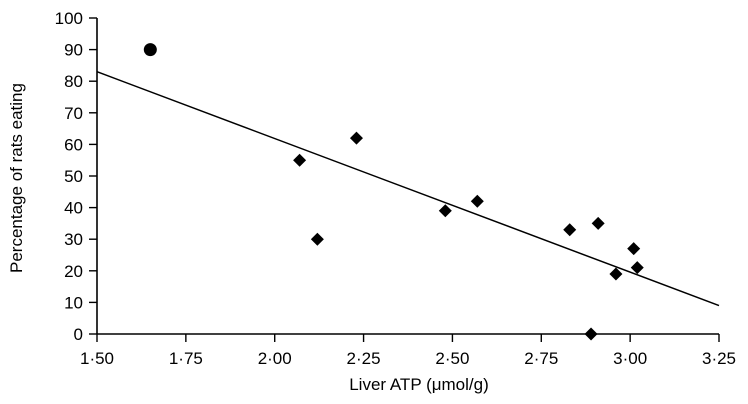 This screenshot has height=404, width=748. What do you see at coordinates (73, 239) in the screenshot?
I see `y-tick-label: 30` at bounding box center [73, 239].